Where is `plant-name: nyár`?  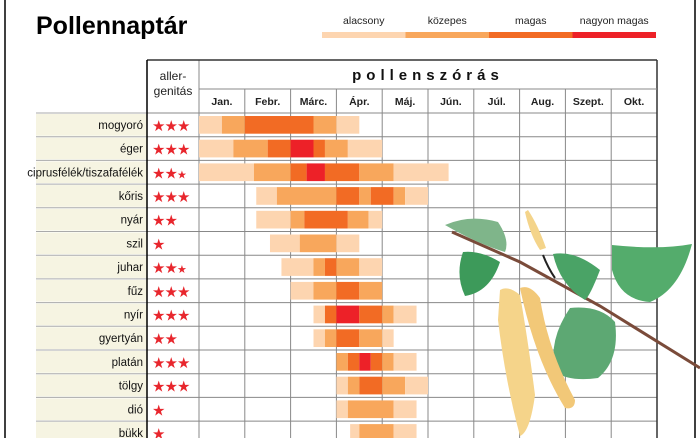 plant-name: nyár is located at coordinates (132, 221).